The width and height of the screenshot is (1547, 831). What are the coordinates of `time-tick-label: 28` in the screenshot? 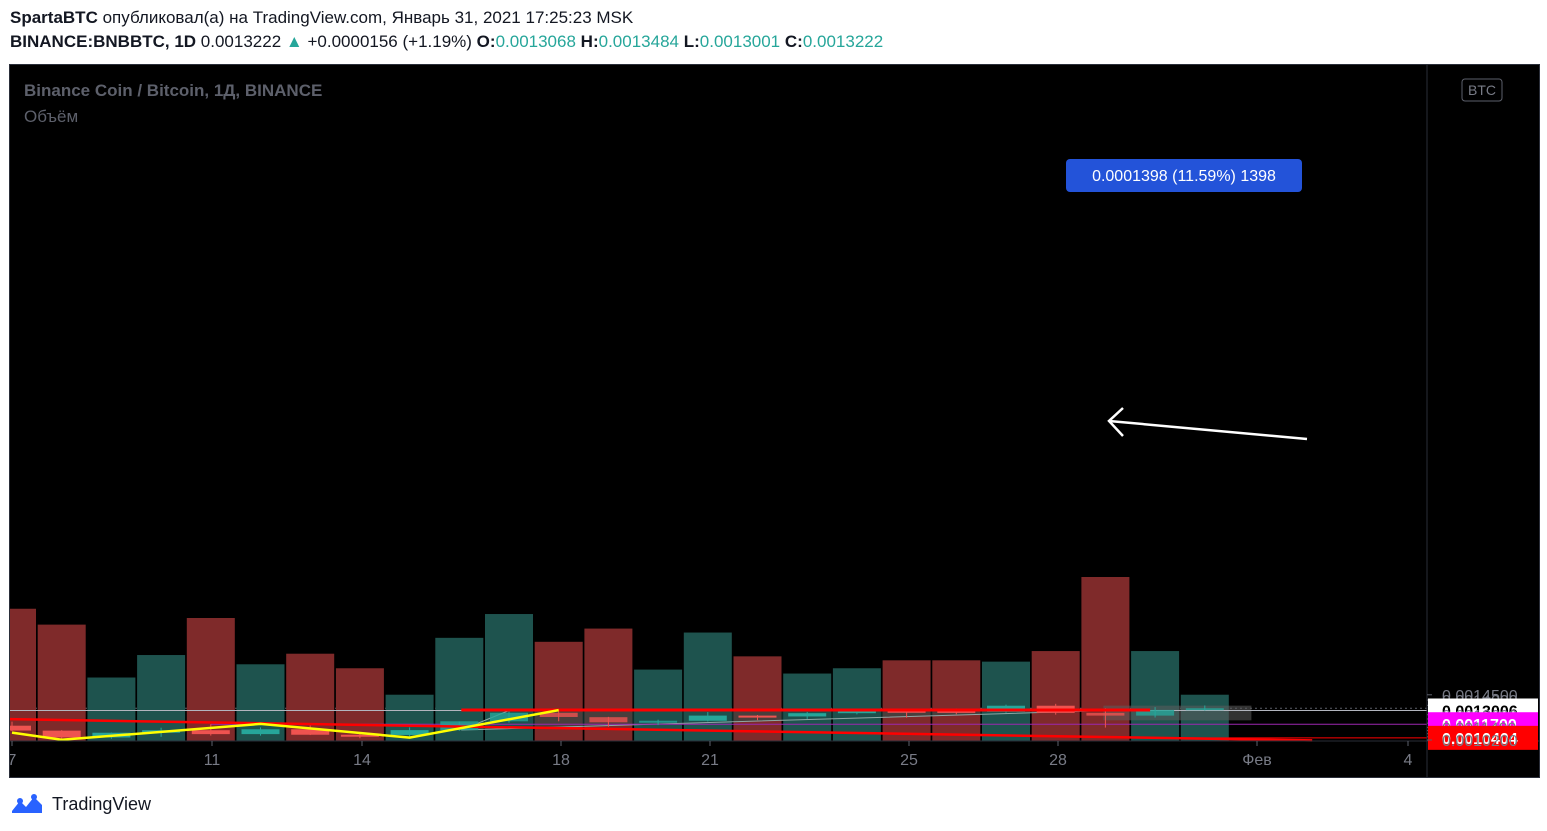 It's located at (1058, 760).